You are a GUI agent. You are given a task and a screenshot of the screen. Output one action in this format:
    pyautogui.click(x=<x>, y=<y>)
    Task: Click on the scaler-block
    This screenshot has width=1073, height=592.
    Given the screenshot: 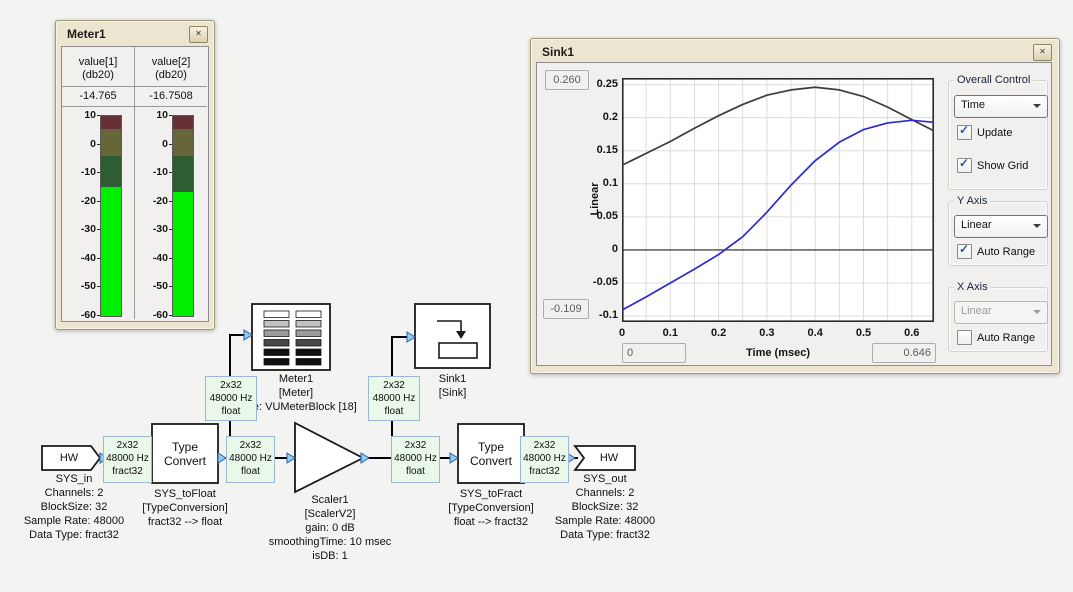 What is the action you would take?
    pyautogui.click(x=329, y=457)
    